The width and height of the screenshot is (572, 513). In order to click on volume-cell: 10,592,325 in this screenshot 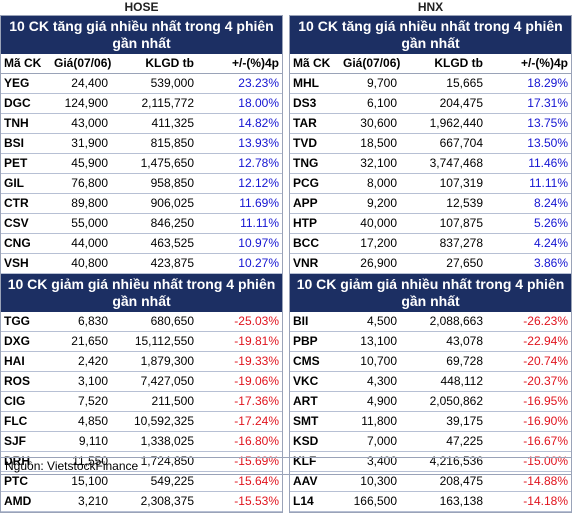, I will do `click(154, 421)`.